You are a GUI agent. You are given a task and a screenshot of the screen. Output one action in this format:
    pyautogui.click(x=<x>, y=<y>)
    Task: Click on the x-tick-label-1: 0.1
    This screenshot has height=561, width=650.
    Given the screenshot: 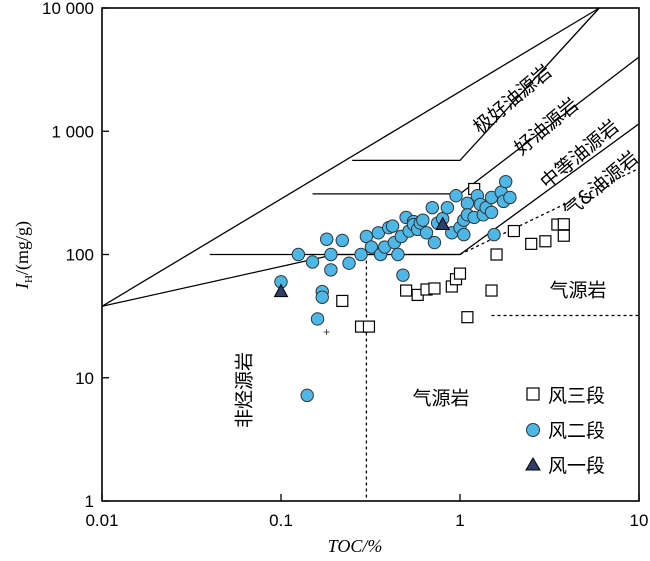 What is the action you would take?
    pyautogui.click(x=281, y=520)
    